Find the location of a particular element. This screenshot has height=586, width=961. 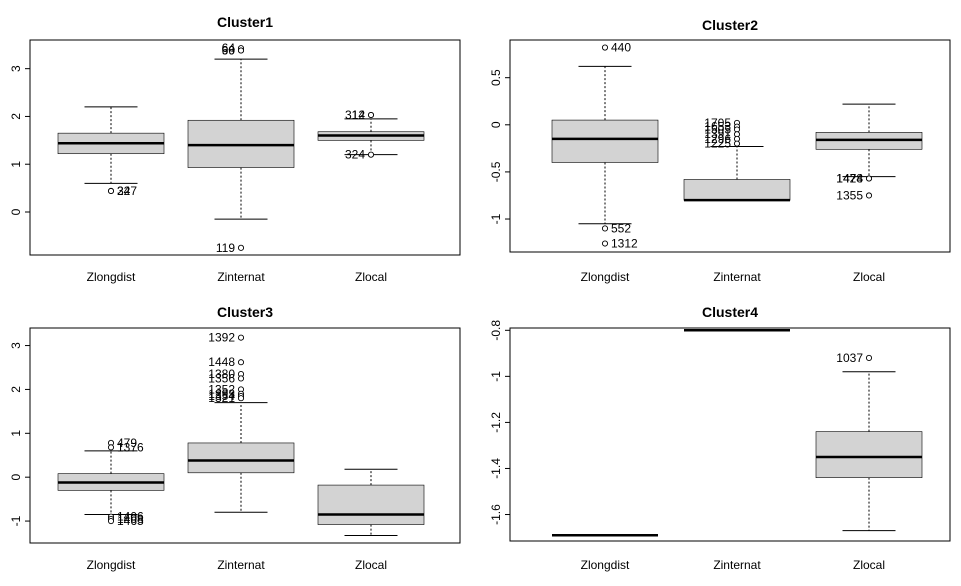

outlier-label: 1296 is located at coordinates (717, 139).